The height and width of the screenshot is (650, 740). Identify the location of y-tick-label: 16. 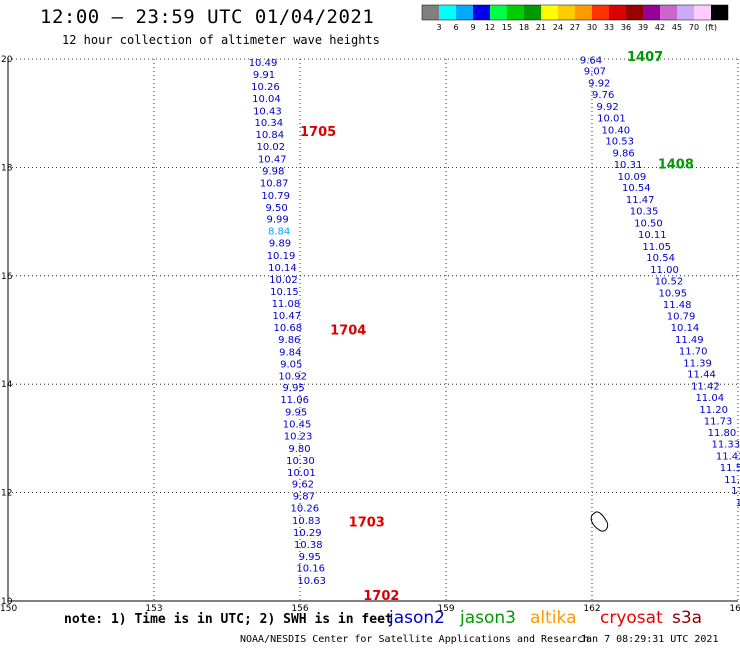
(7, 277).